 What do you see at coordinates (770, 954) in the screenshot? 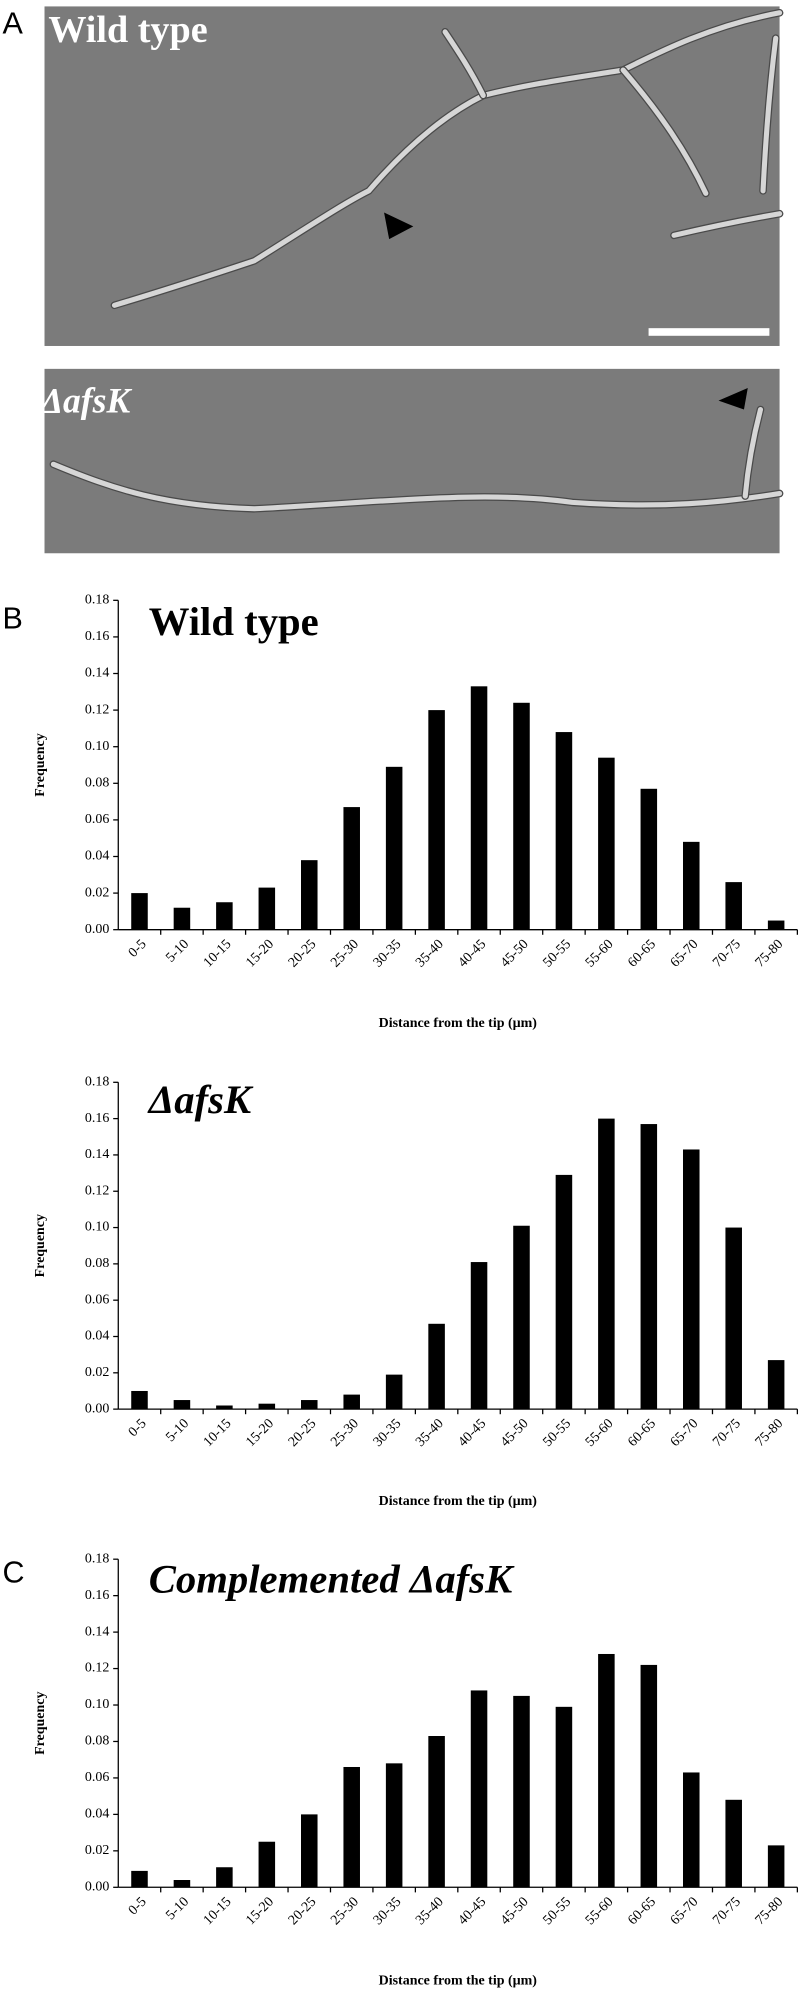
I see `x-tick-label: 75-80` at bounding box center [770, 954].